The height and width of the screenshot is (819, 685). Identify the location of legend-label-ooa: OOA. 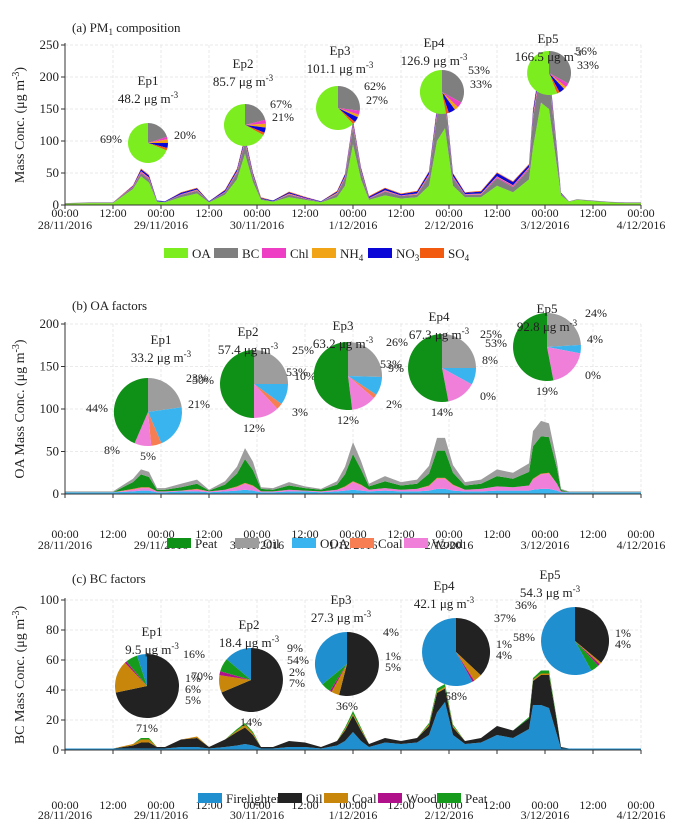
(334, 543).